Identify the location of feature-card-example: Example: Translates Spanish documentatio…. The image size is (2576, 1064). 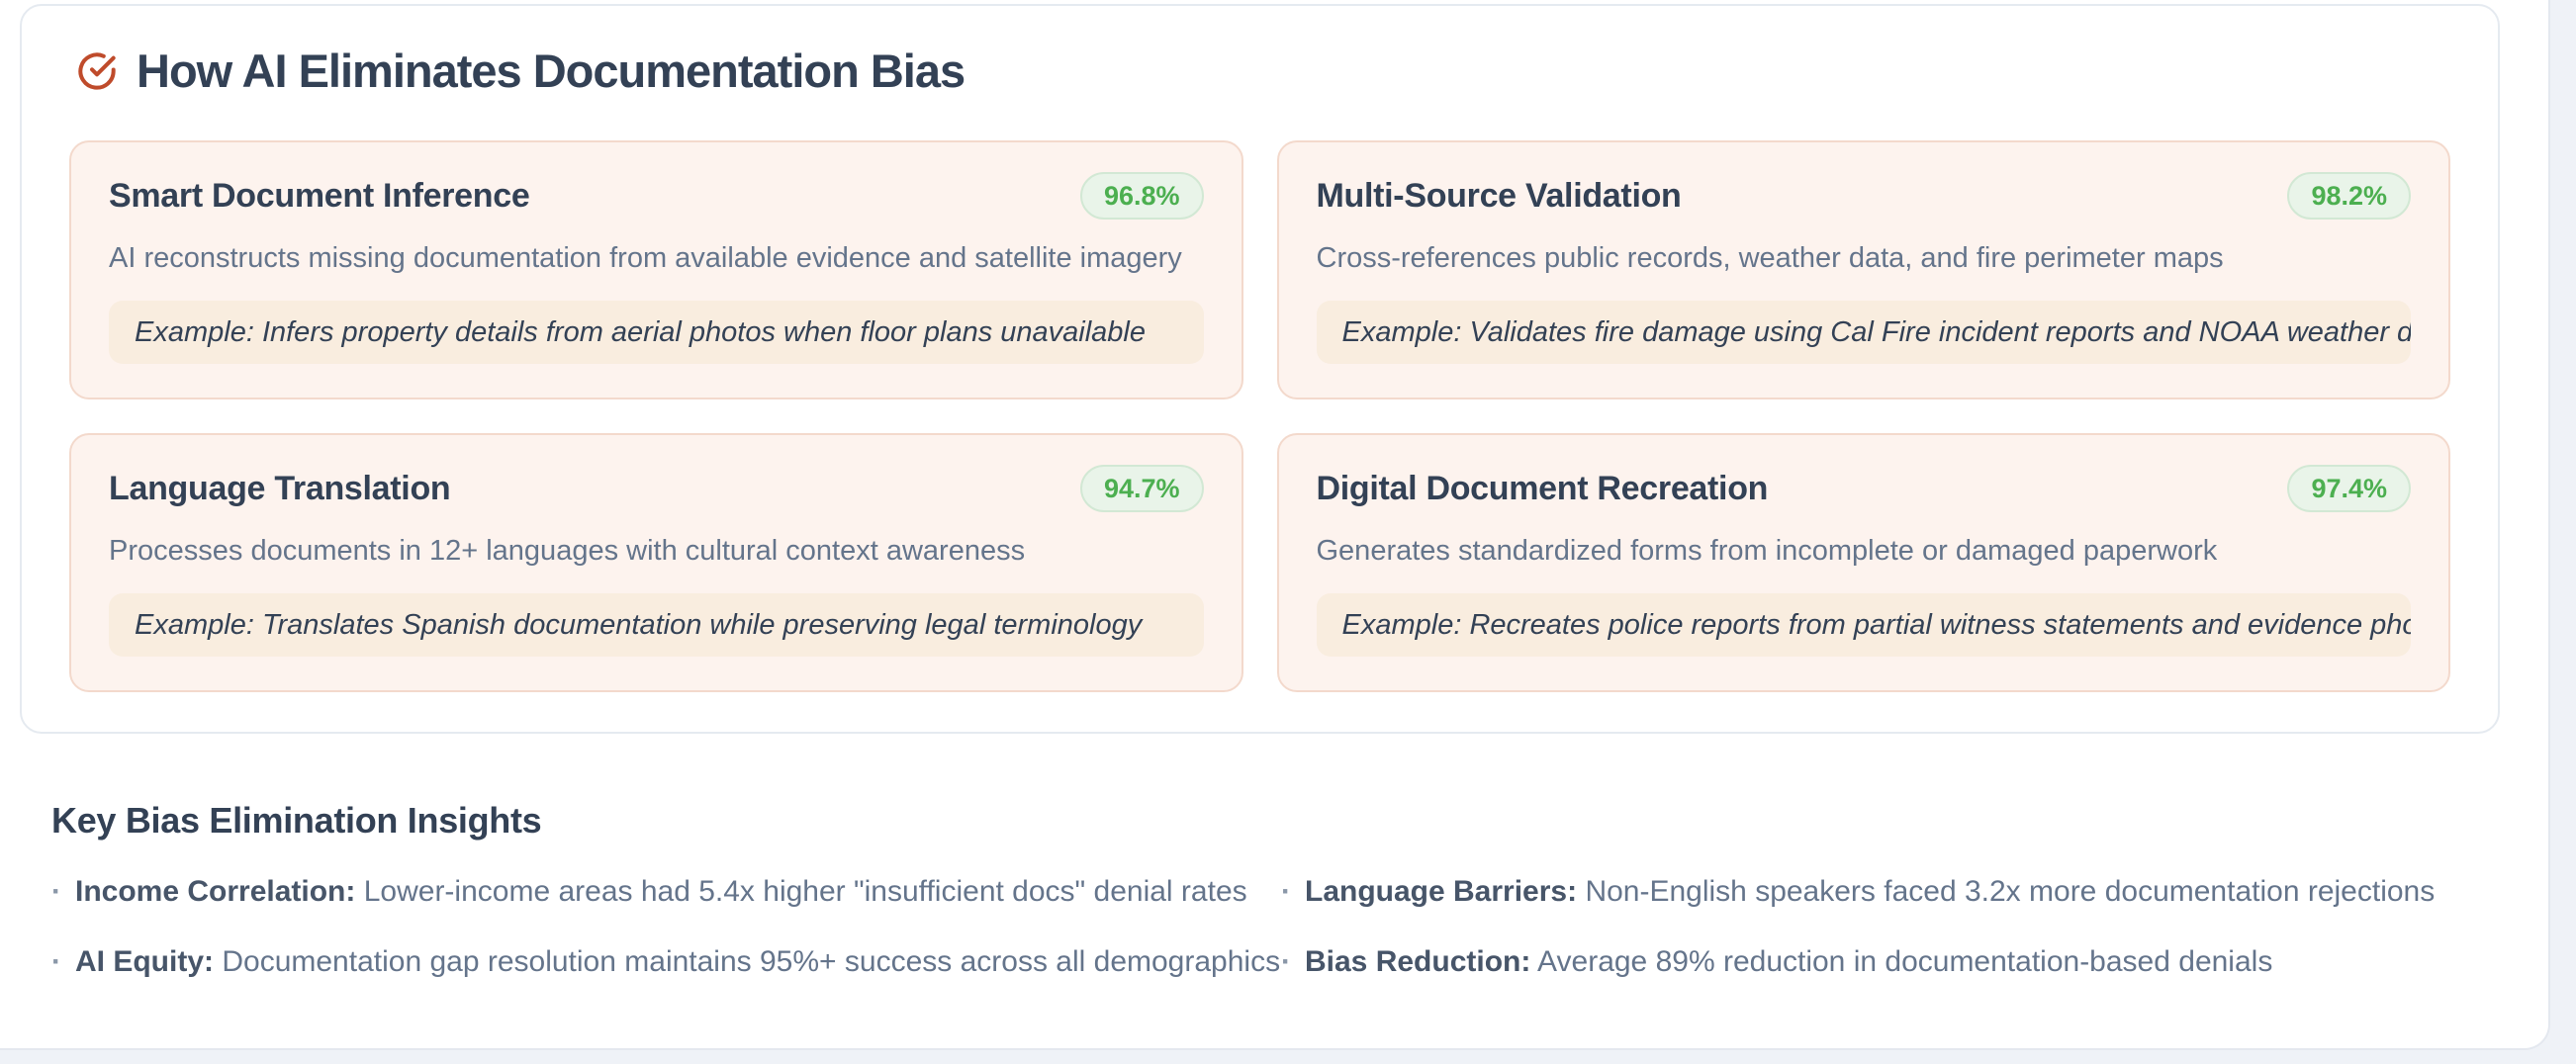
(656, 625).